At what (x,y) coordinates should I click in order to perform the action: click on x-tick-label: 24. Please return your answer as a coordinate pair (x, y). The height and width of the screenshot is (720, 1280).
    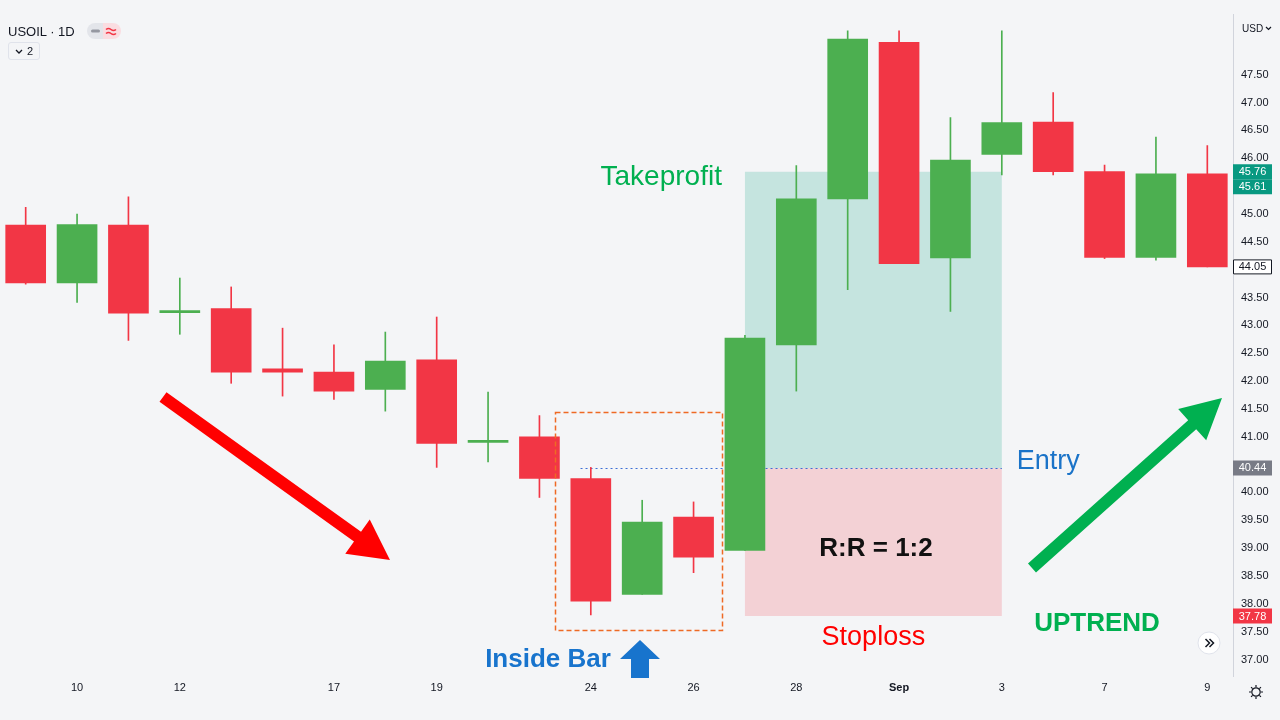
    Looking at the image, I should click on (590, 687).